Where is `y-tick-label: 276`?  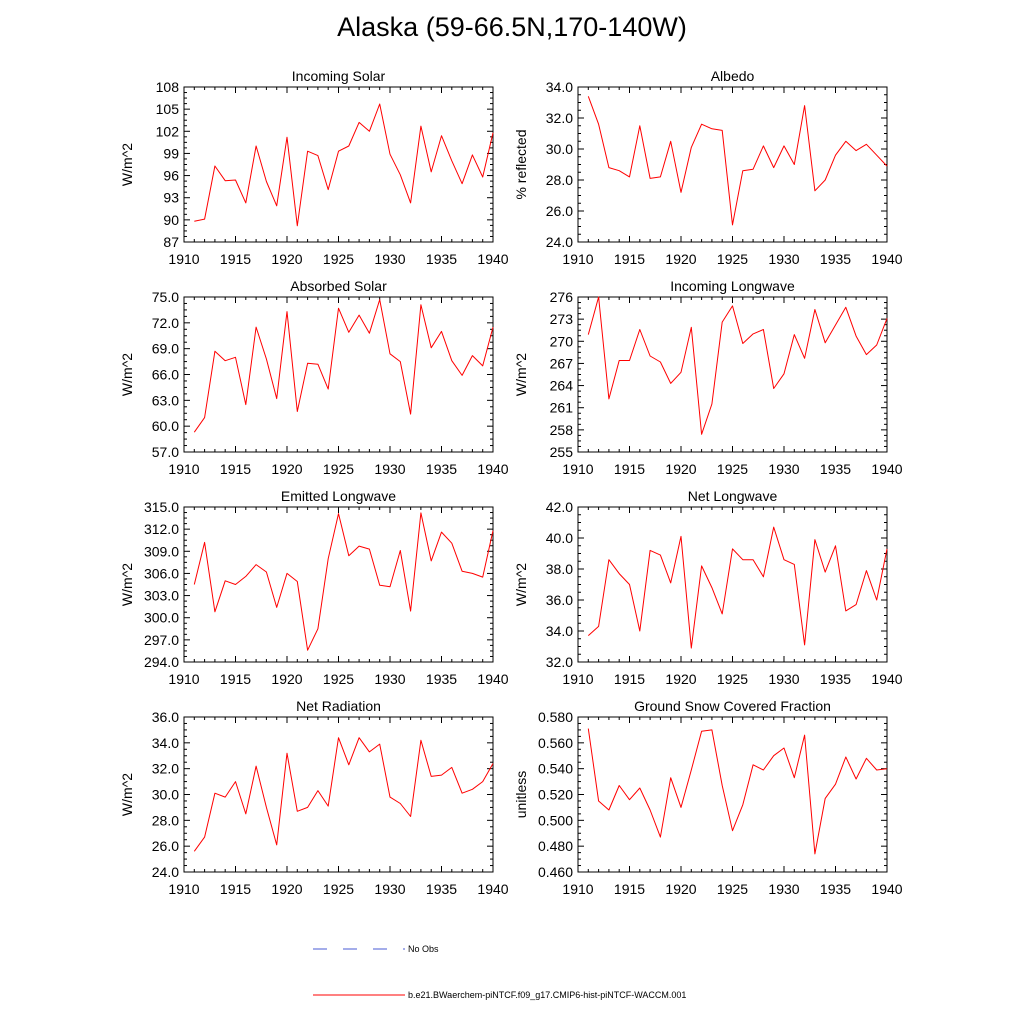 y-tick-label: 276 is located at coordinates (562, 297).